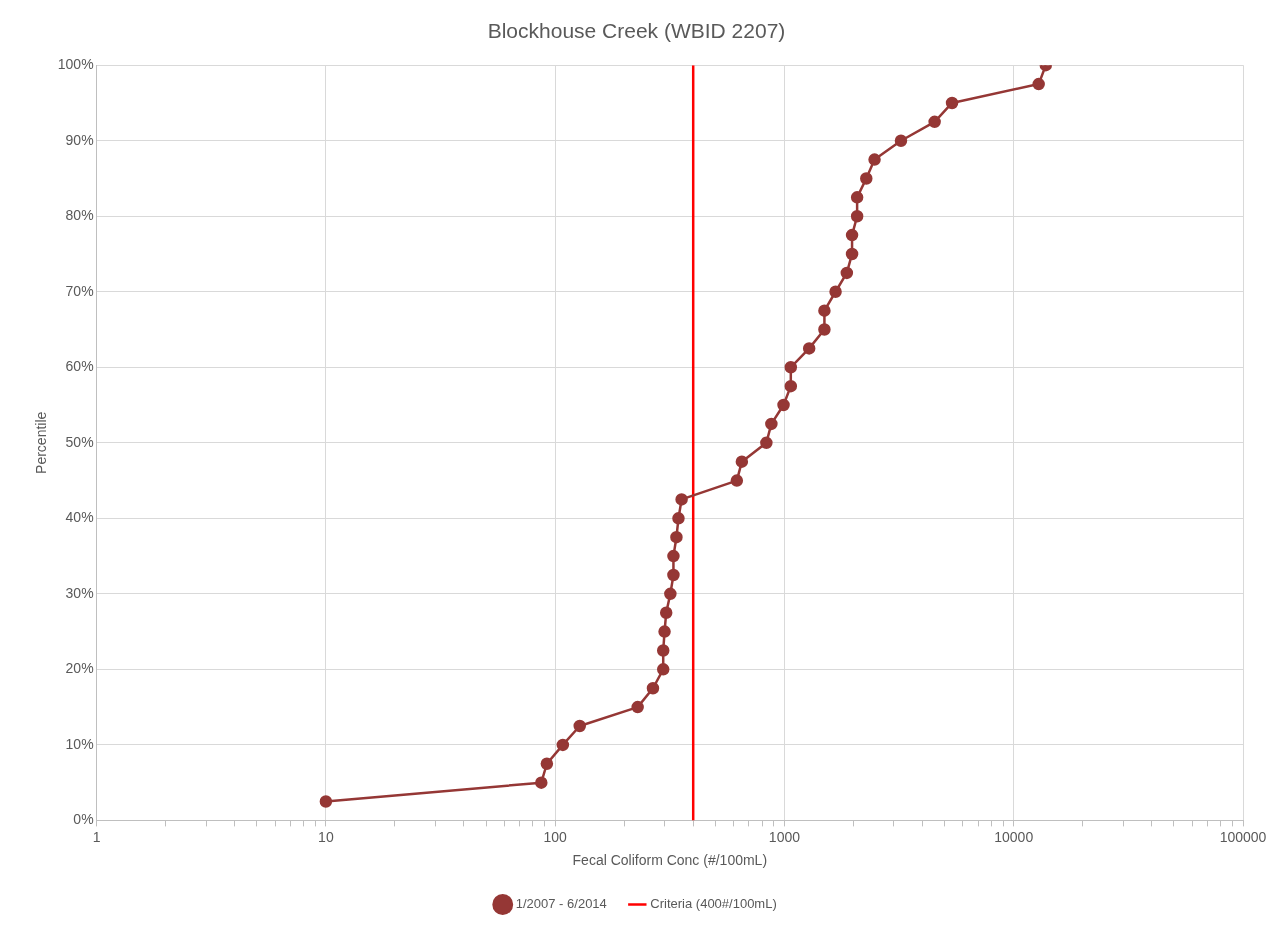 The height and width of the screenshot is (931, 1283). Describe the element at coordinates (79, 139) in the screenshot. I see `y-tick-label: 90%` at that location.